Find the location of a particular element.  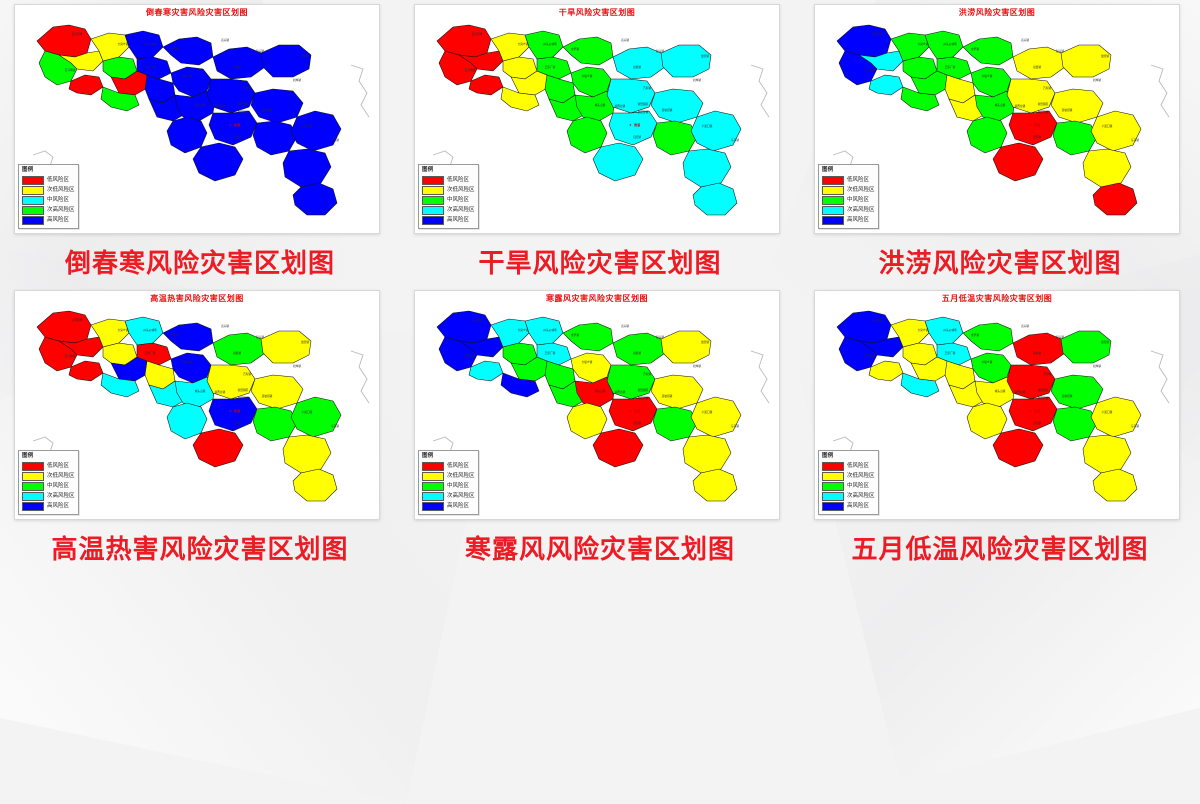

region-label: 东马镇 is located at coordinates (1135, 426).